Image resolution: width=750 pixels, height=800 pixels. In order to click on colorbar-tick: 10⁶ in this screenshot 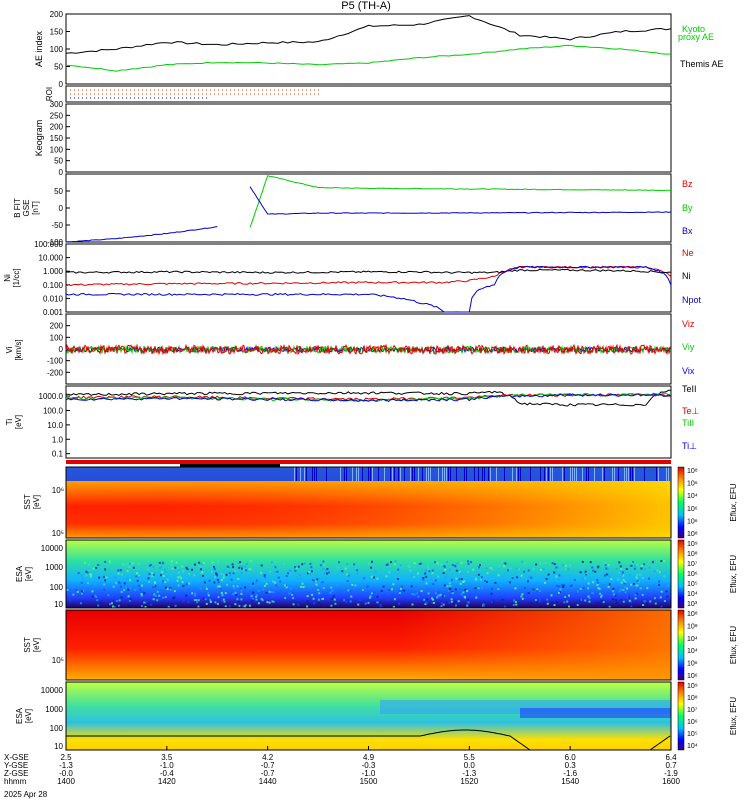, I will do `click(692, 574)`.